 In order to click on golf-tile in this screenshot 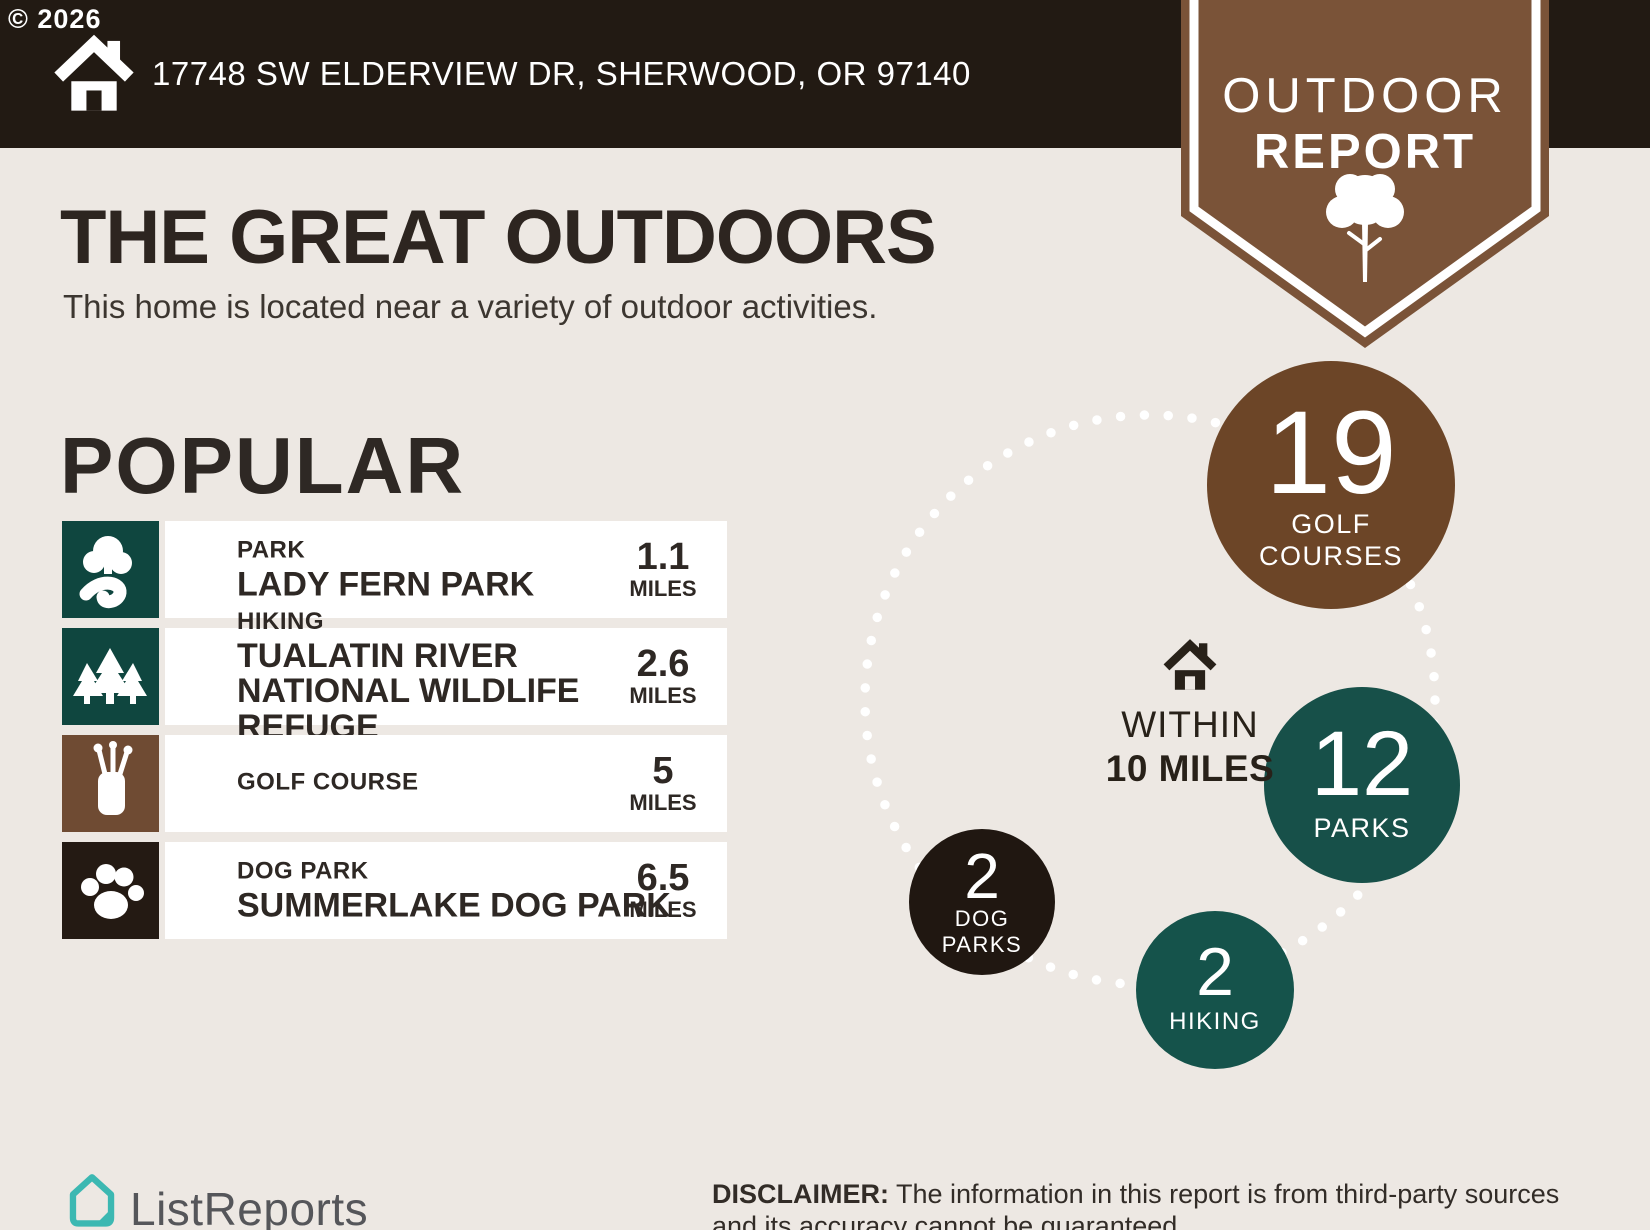, I will do `click(110, 783)`.